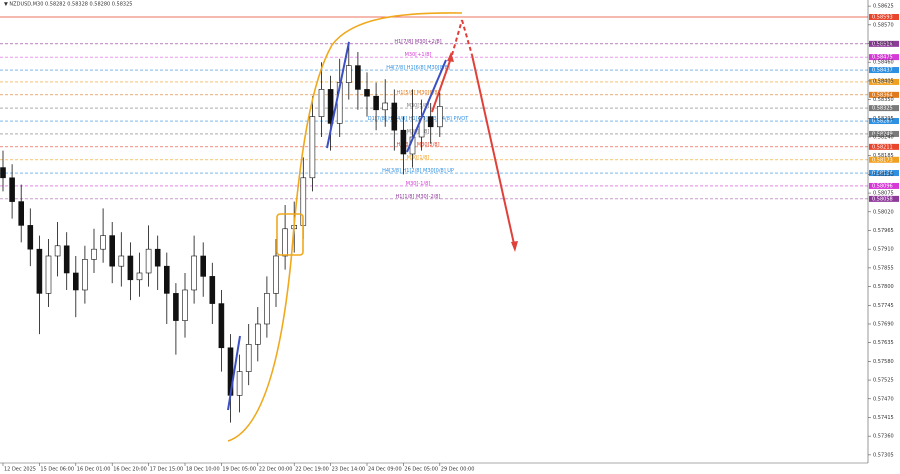 The width and height of the screenshot is (900, 474). What do you see at coordinates (883, 25) in the screenshot?
I see `y-tick-label: 0.58570` at bounding box center [883, 25].